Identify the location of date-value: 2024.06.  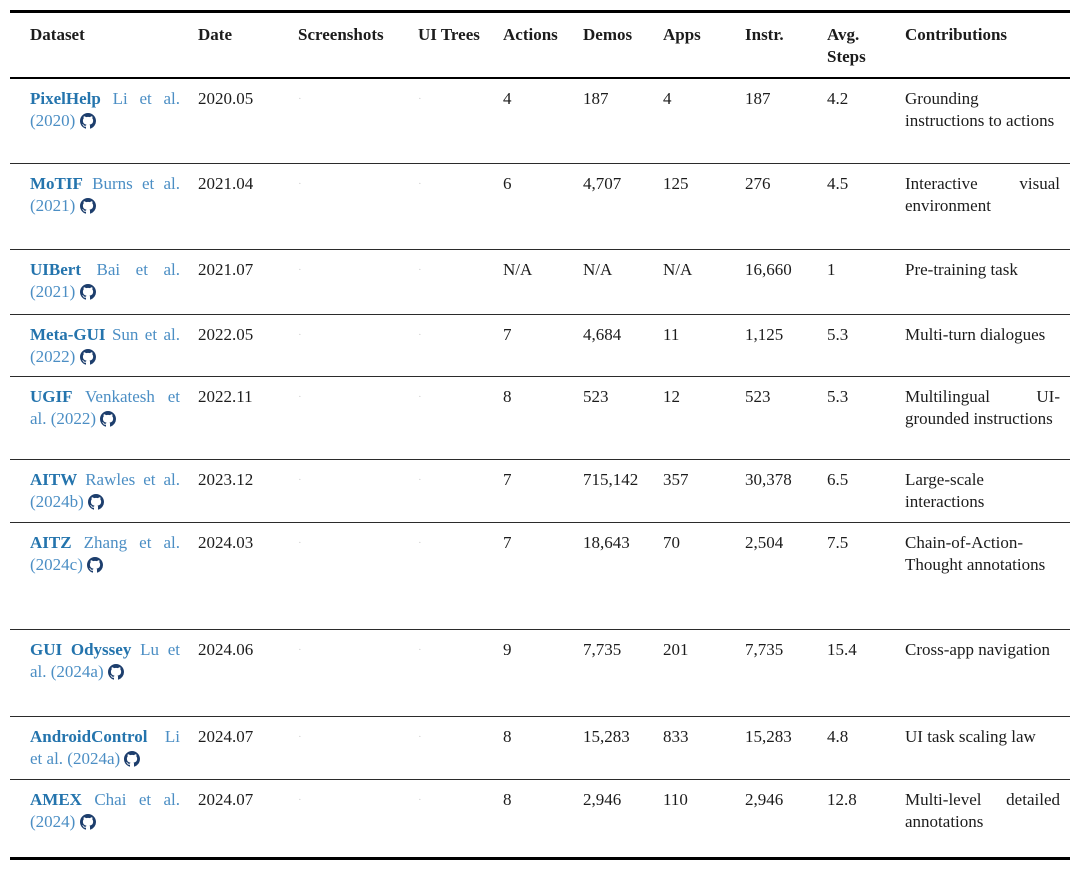
(226, 649).